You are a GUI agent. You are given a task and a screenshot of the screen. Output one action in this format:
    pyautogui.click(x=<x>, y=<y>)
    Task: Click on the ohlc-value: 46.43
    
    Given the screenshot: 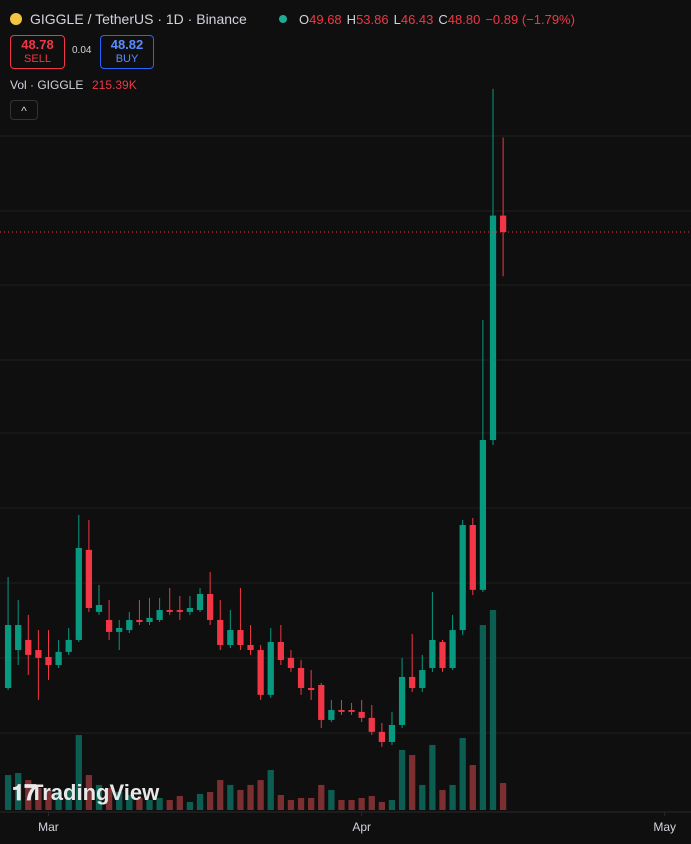 What is the action you would take?
    pyautogui.click(x=417, y=19)
    